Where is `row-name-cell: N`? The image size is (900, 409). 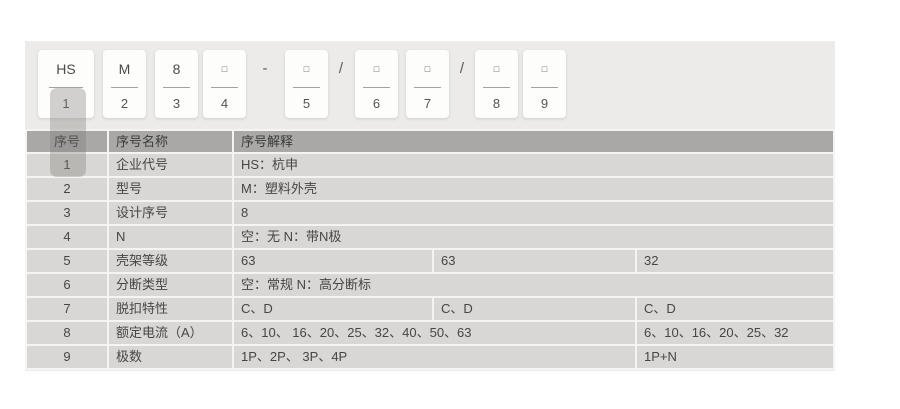 row-name-cell: N is located at coordinates (170, 237).